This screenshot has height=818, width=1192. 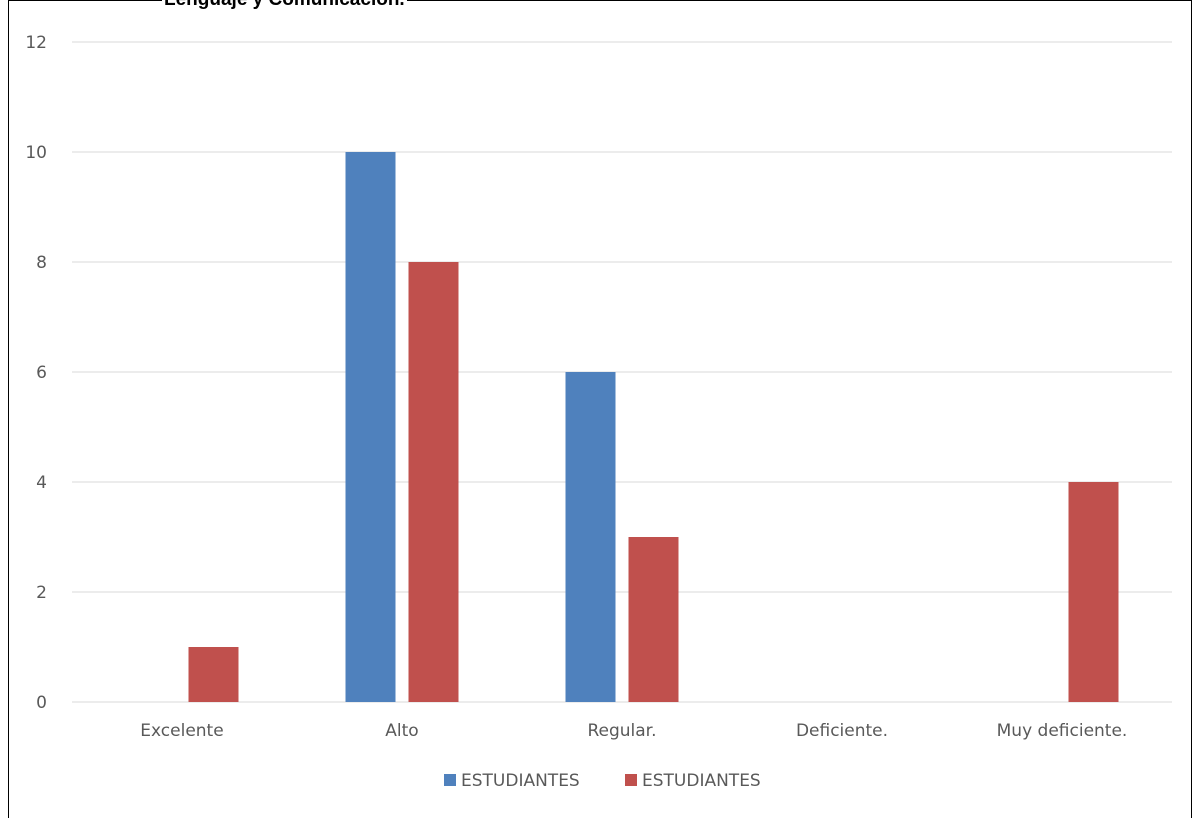 I want to click on y-tick-label: 8, so click(x=41, y=263).